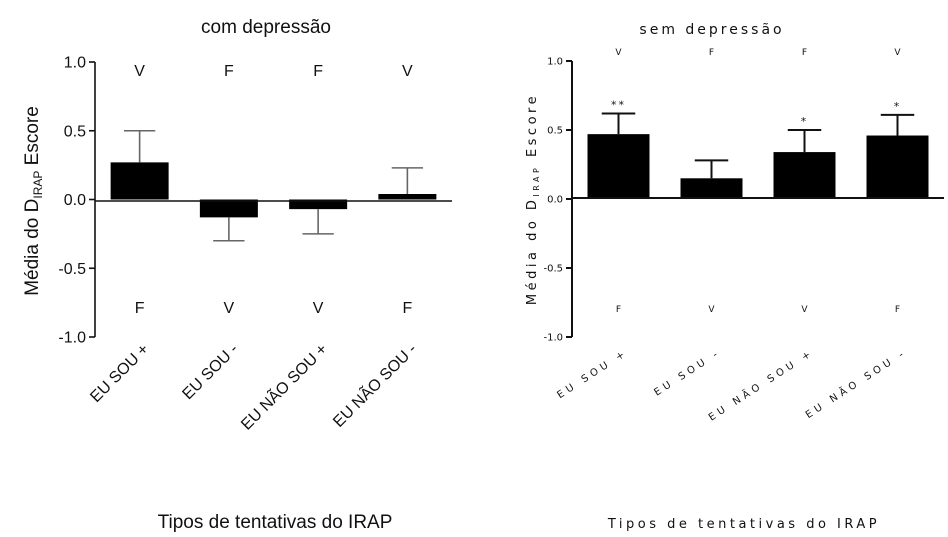 The height and width of the screenshot is (537, 948). I want to click on annotations: V F F V F V V F, so click(273, 190).